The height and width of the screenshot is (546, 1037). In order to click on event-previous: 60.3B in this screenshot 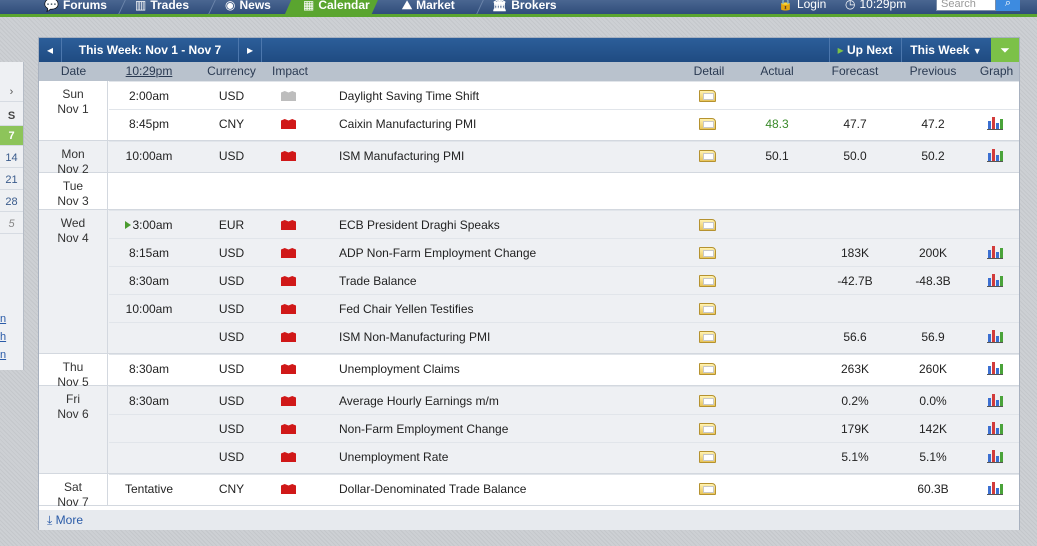, I will do `click(933, 489)`.